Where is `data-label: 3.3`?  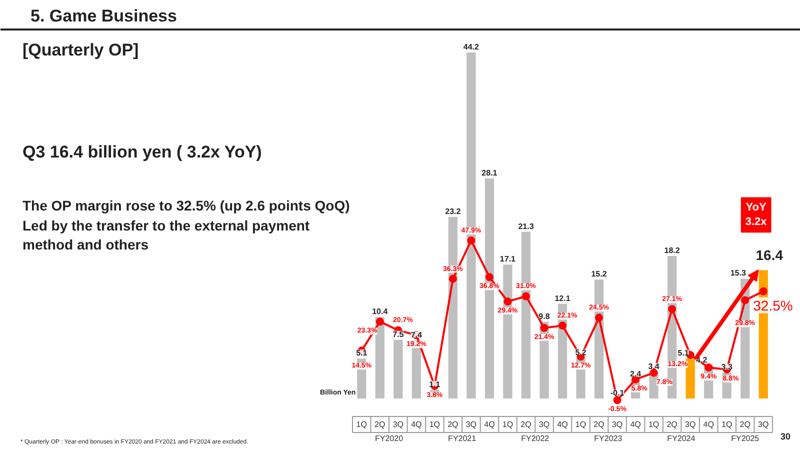
data-label: 3.3 is located at coordinates (727, 367).